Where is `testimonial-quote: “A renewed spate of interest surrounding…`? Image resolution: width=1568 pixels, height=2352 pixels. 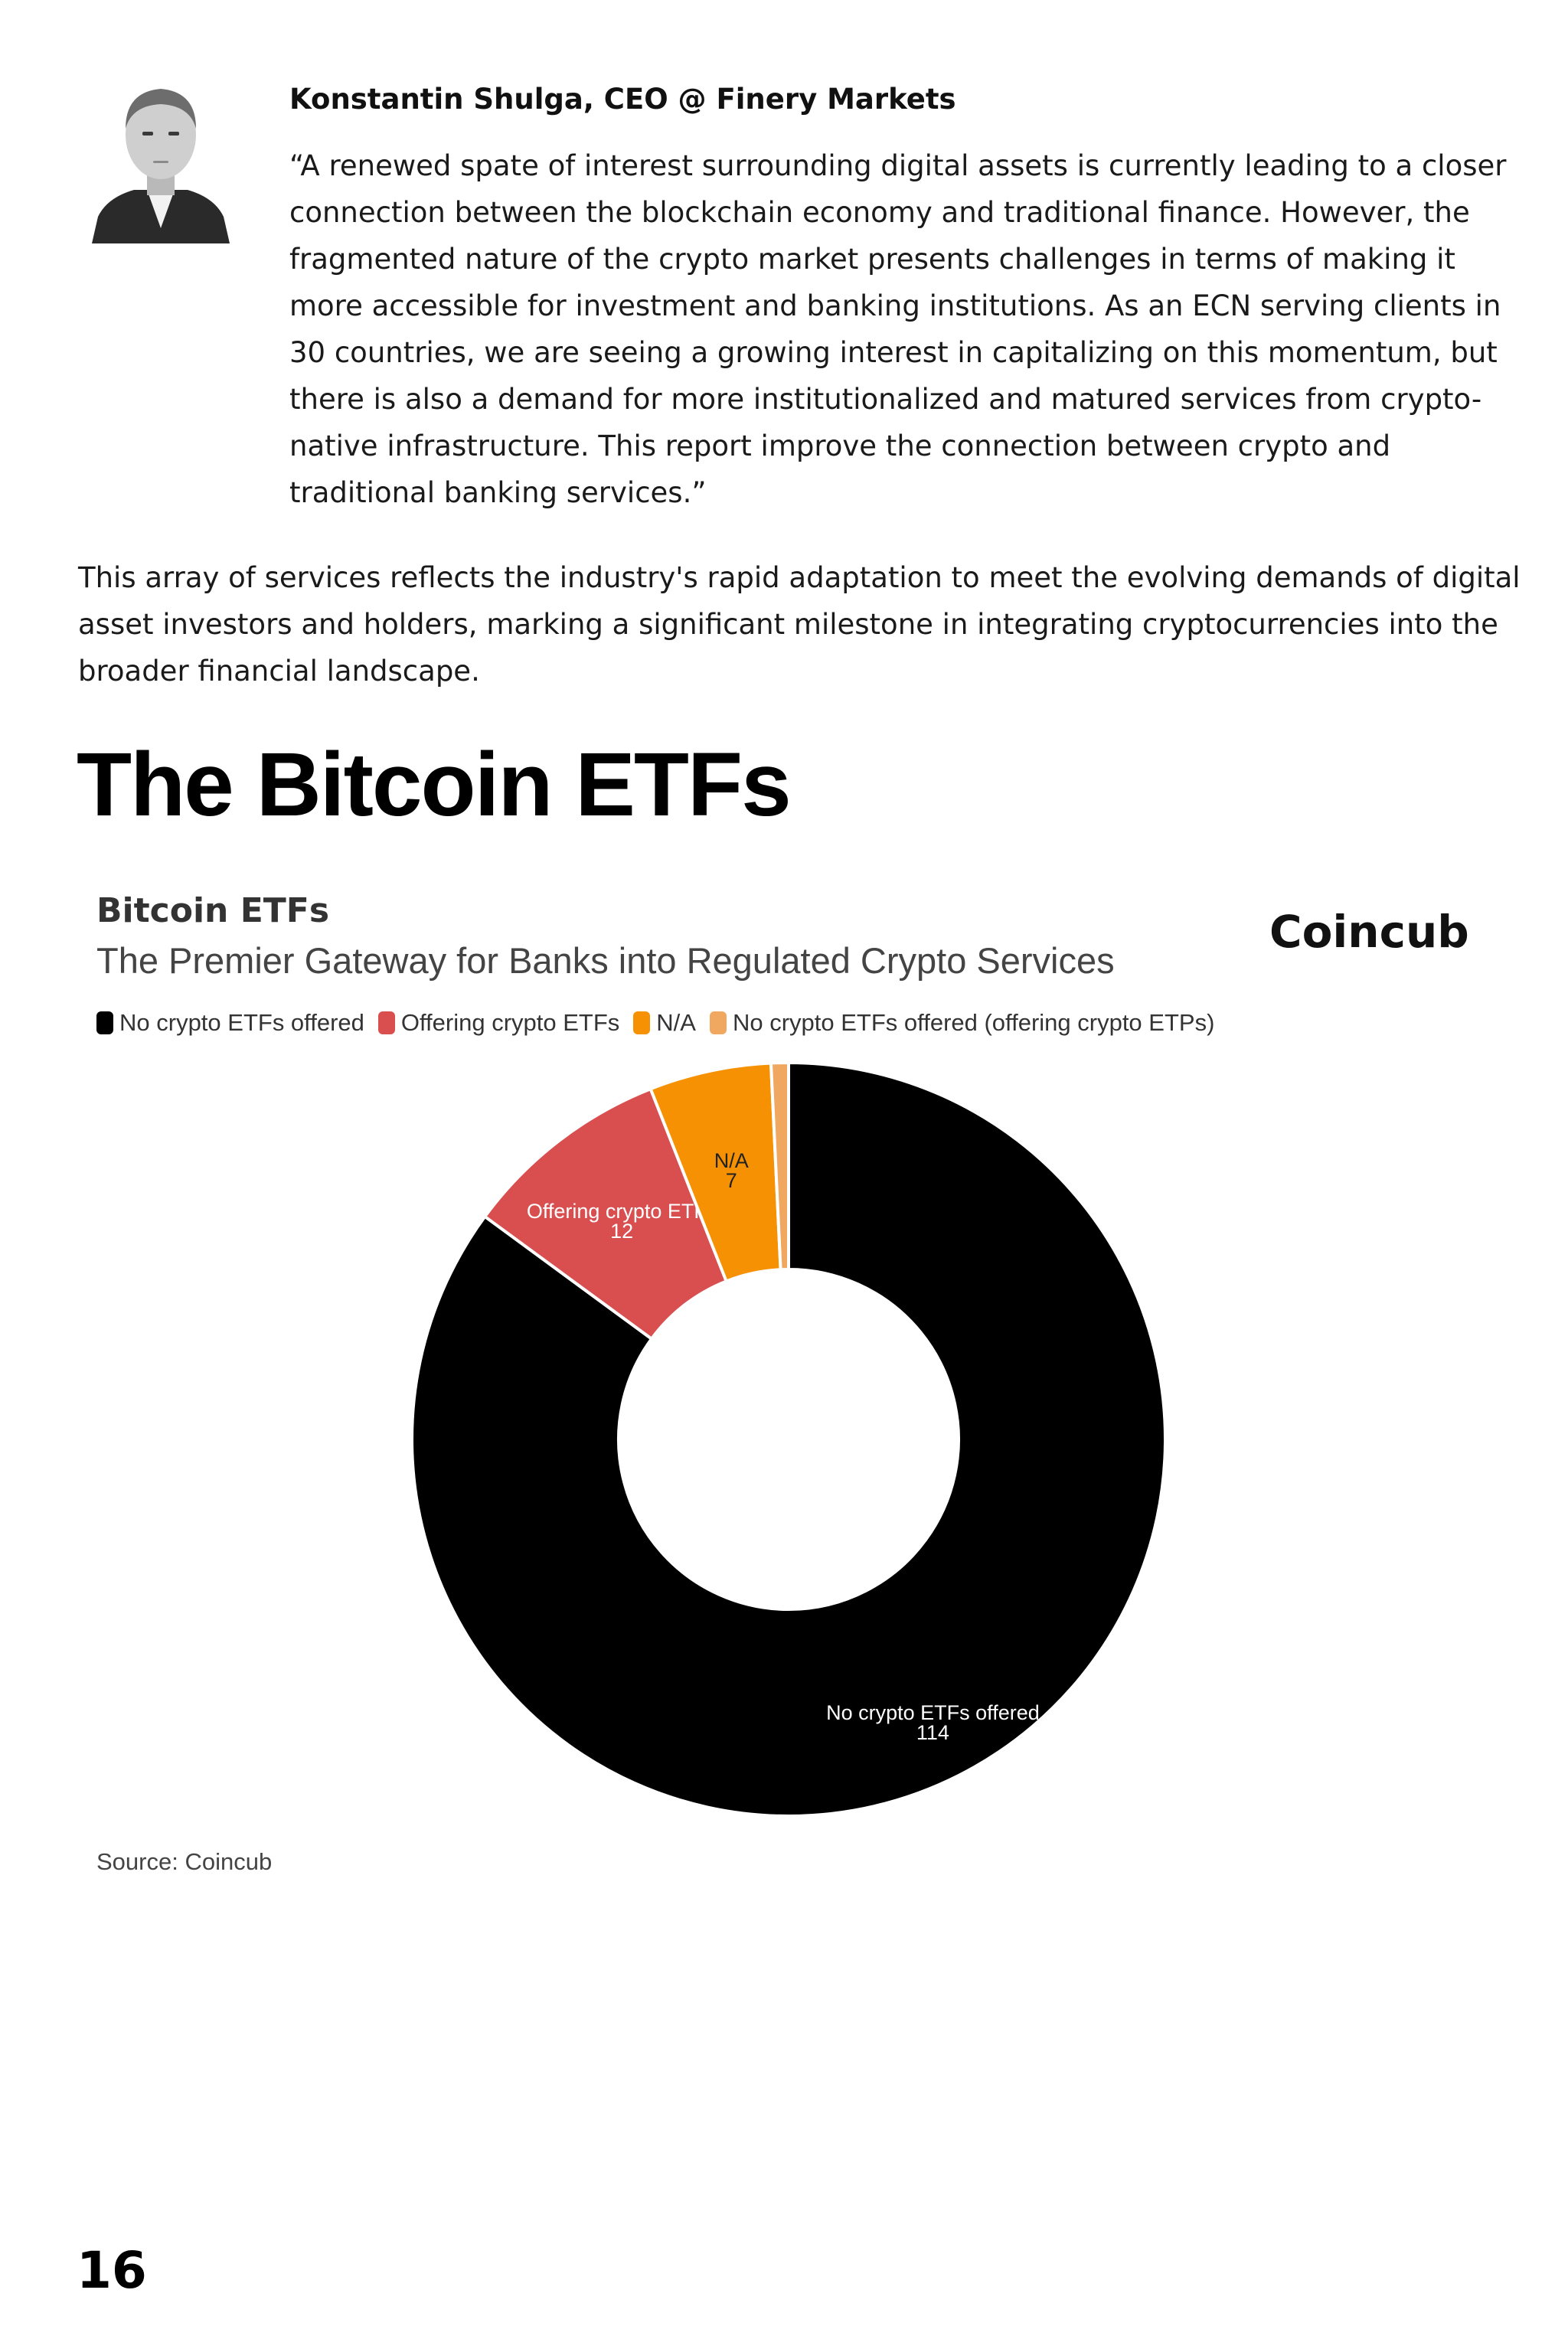 testimonial-quote: “A renewed spate of interest surrounding… is located at coordinates (898, 329).